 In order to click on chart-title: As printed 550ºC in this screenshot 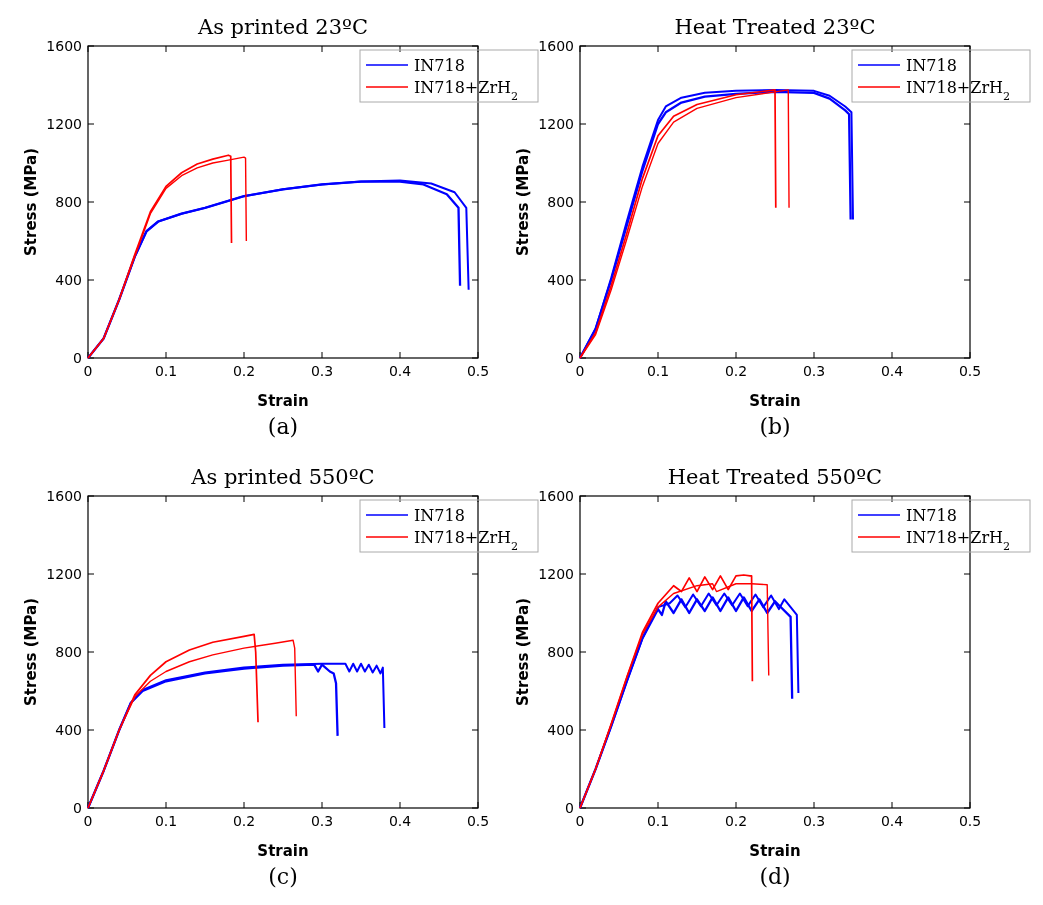, I will do `click(282, 477)`.